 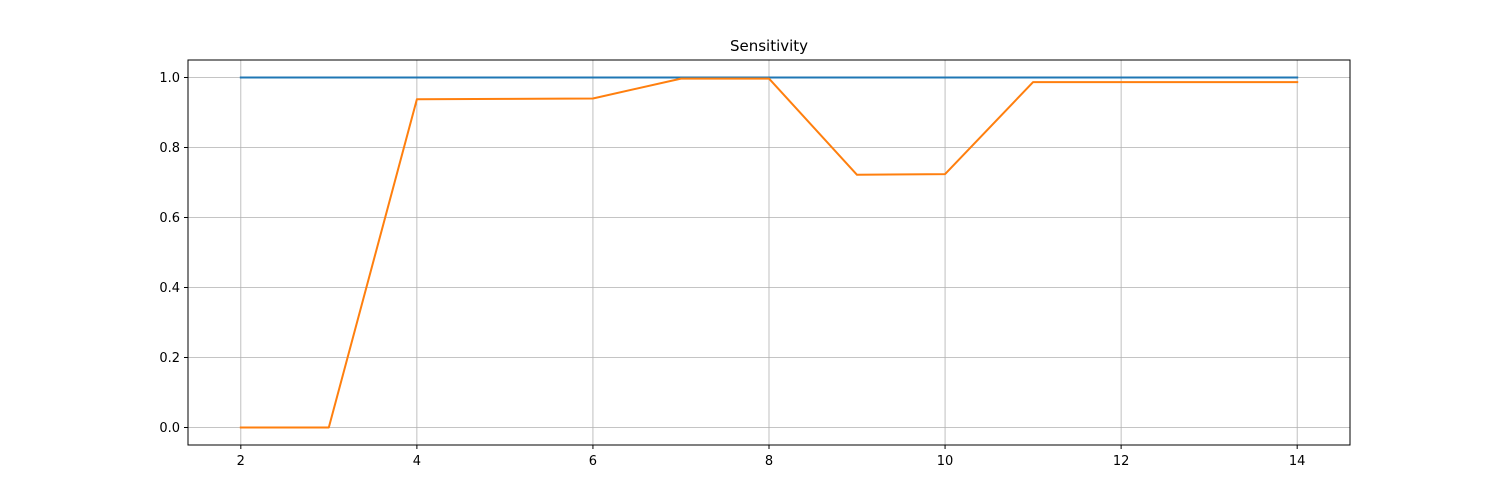 I want to click on x-tick-label: 12, so click(x=1121, y=461).